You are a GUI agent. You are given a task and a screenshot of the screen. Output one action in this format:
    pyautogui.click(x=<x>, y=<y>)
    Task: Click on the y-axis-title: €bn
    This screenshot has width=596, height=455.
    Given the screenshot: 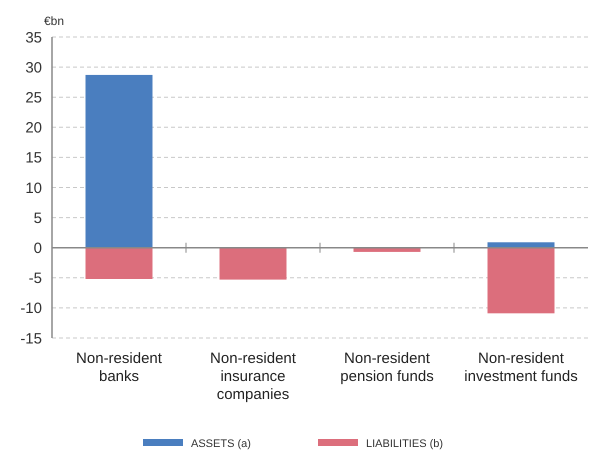 What is the action you would take?
    pyautogui.click(x=54, y=21)
    